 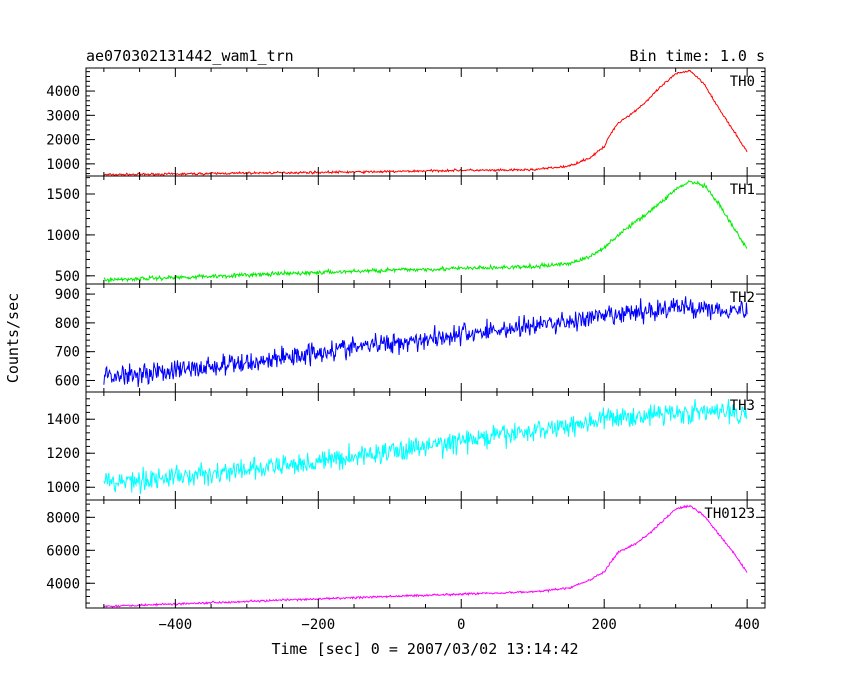 I want to click on x-tick-label: −400, so click(x=175, y=625).